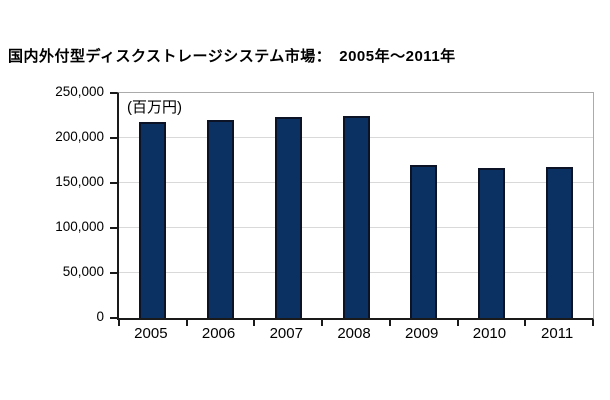 This screenshot has height=400, width=610. I want to click on x-tick-label: 2008, so click(354, 333).